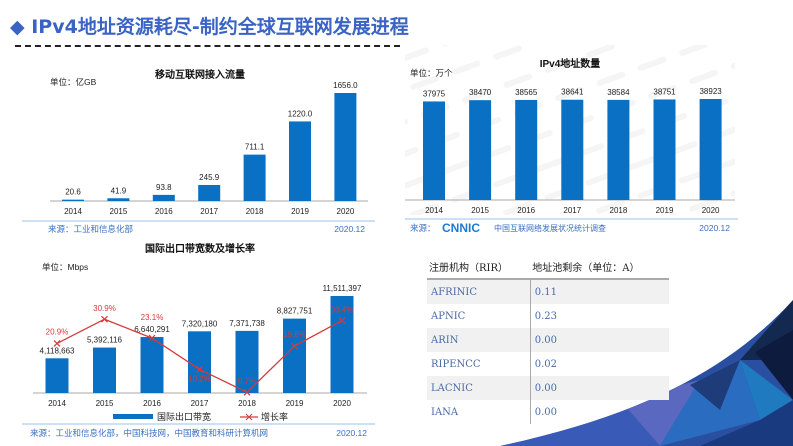 This screenshot has width=793, height=446. Describe the element at coordinates (91, 229) in the screenshot. I see `source-text: 来源：工业和信息化部` at that location.